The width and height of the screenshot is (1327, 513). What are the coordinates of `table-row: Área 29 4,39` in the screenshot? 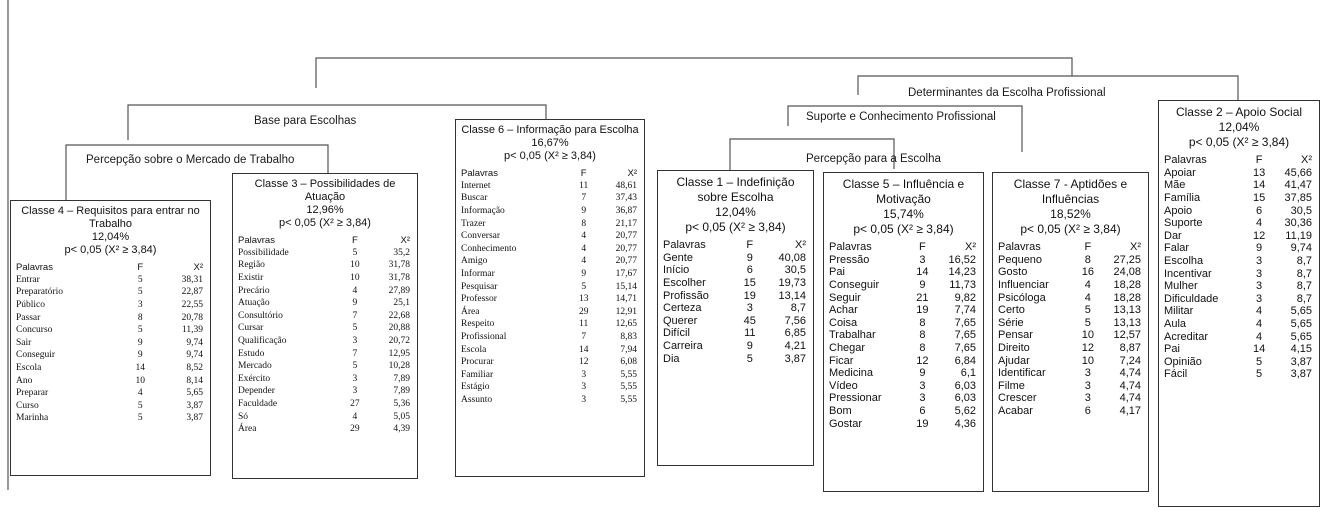 It's located at (324, 429).